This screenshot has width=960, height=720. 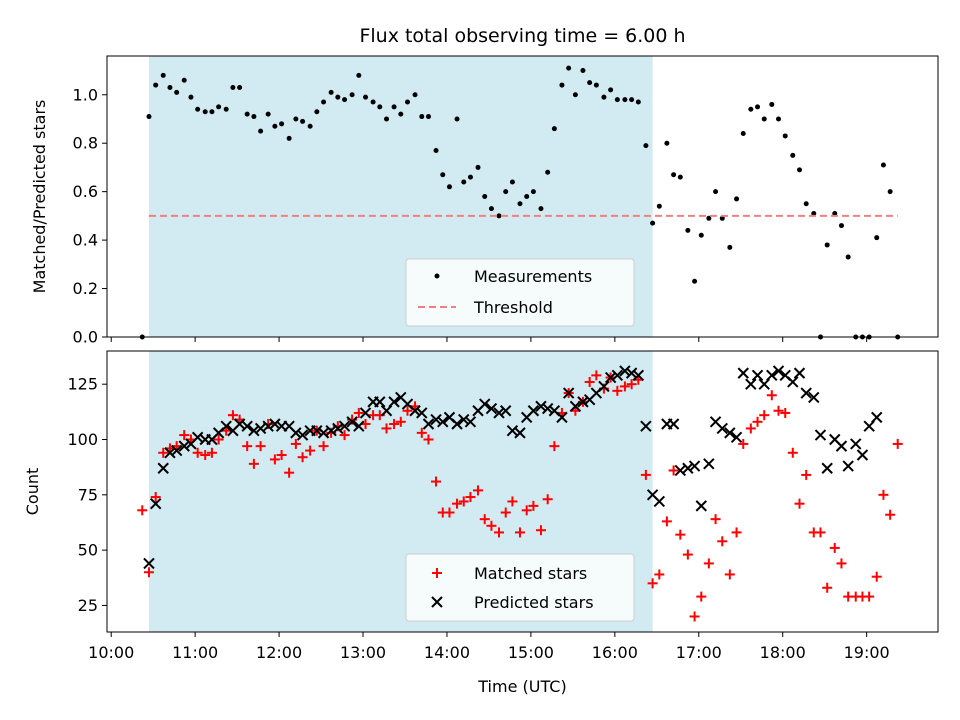 I want to click on bottom-y-axis-label: Count, so click(x=32, y=492).